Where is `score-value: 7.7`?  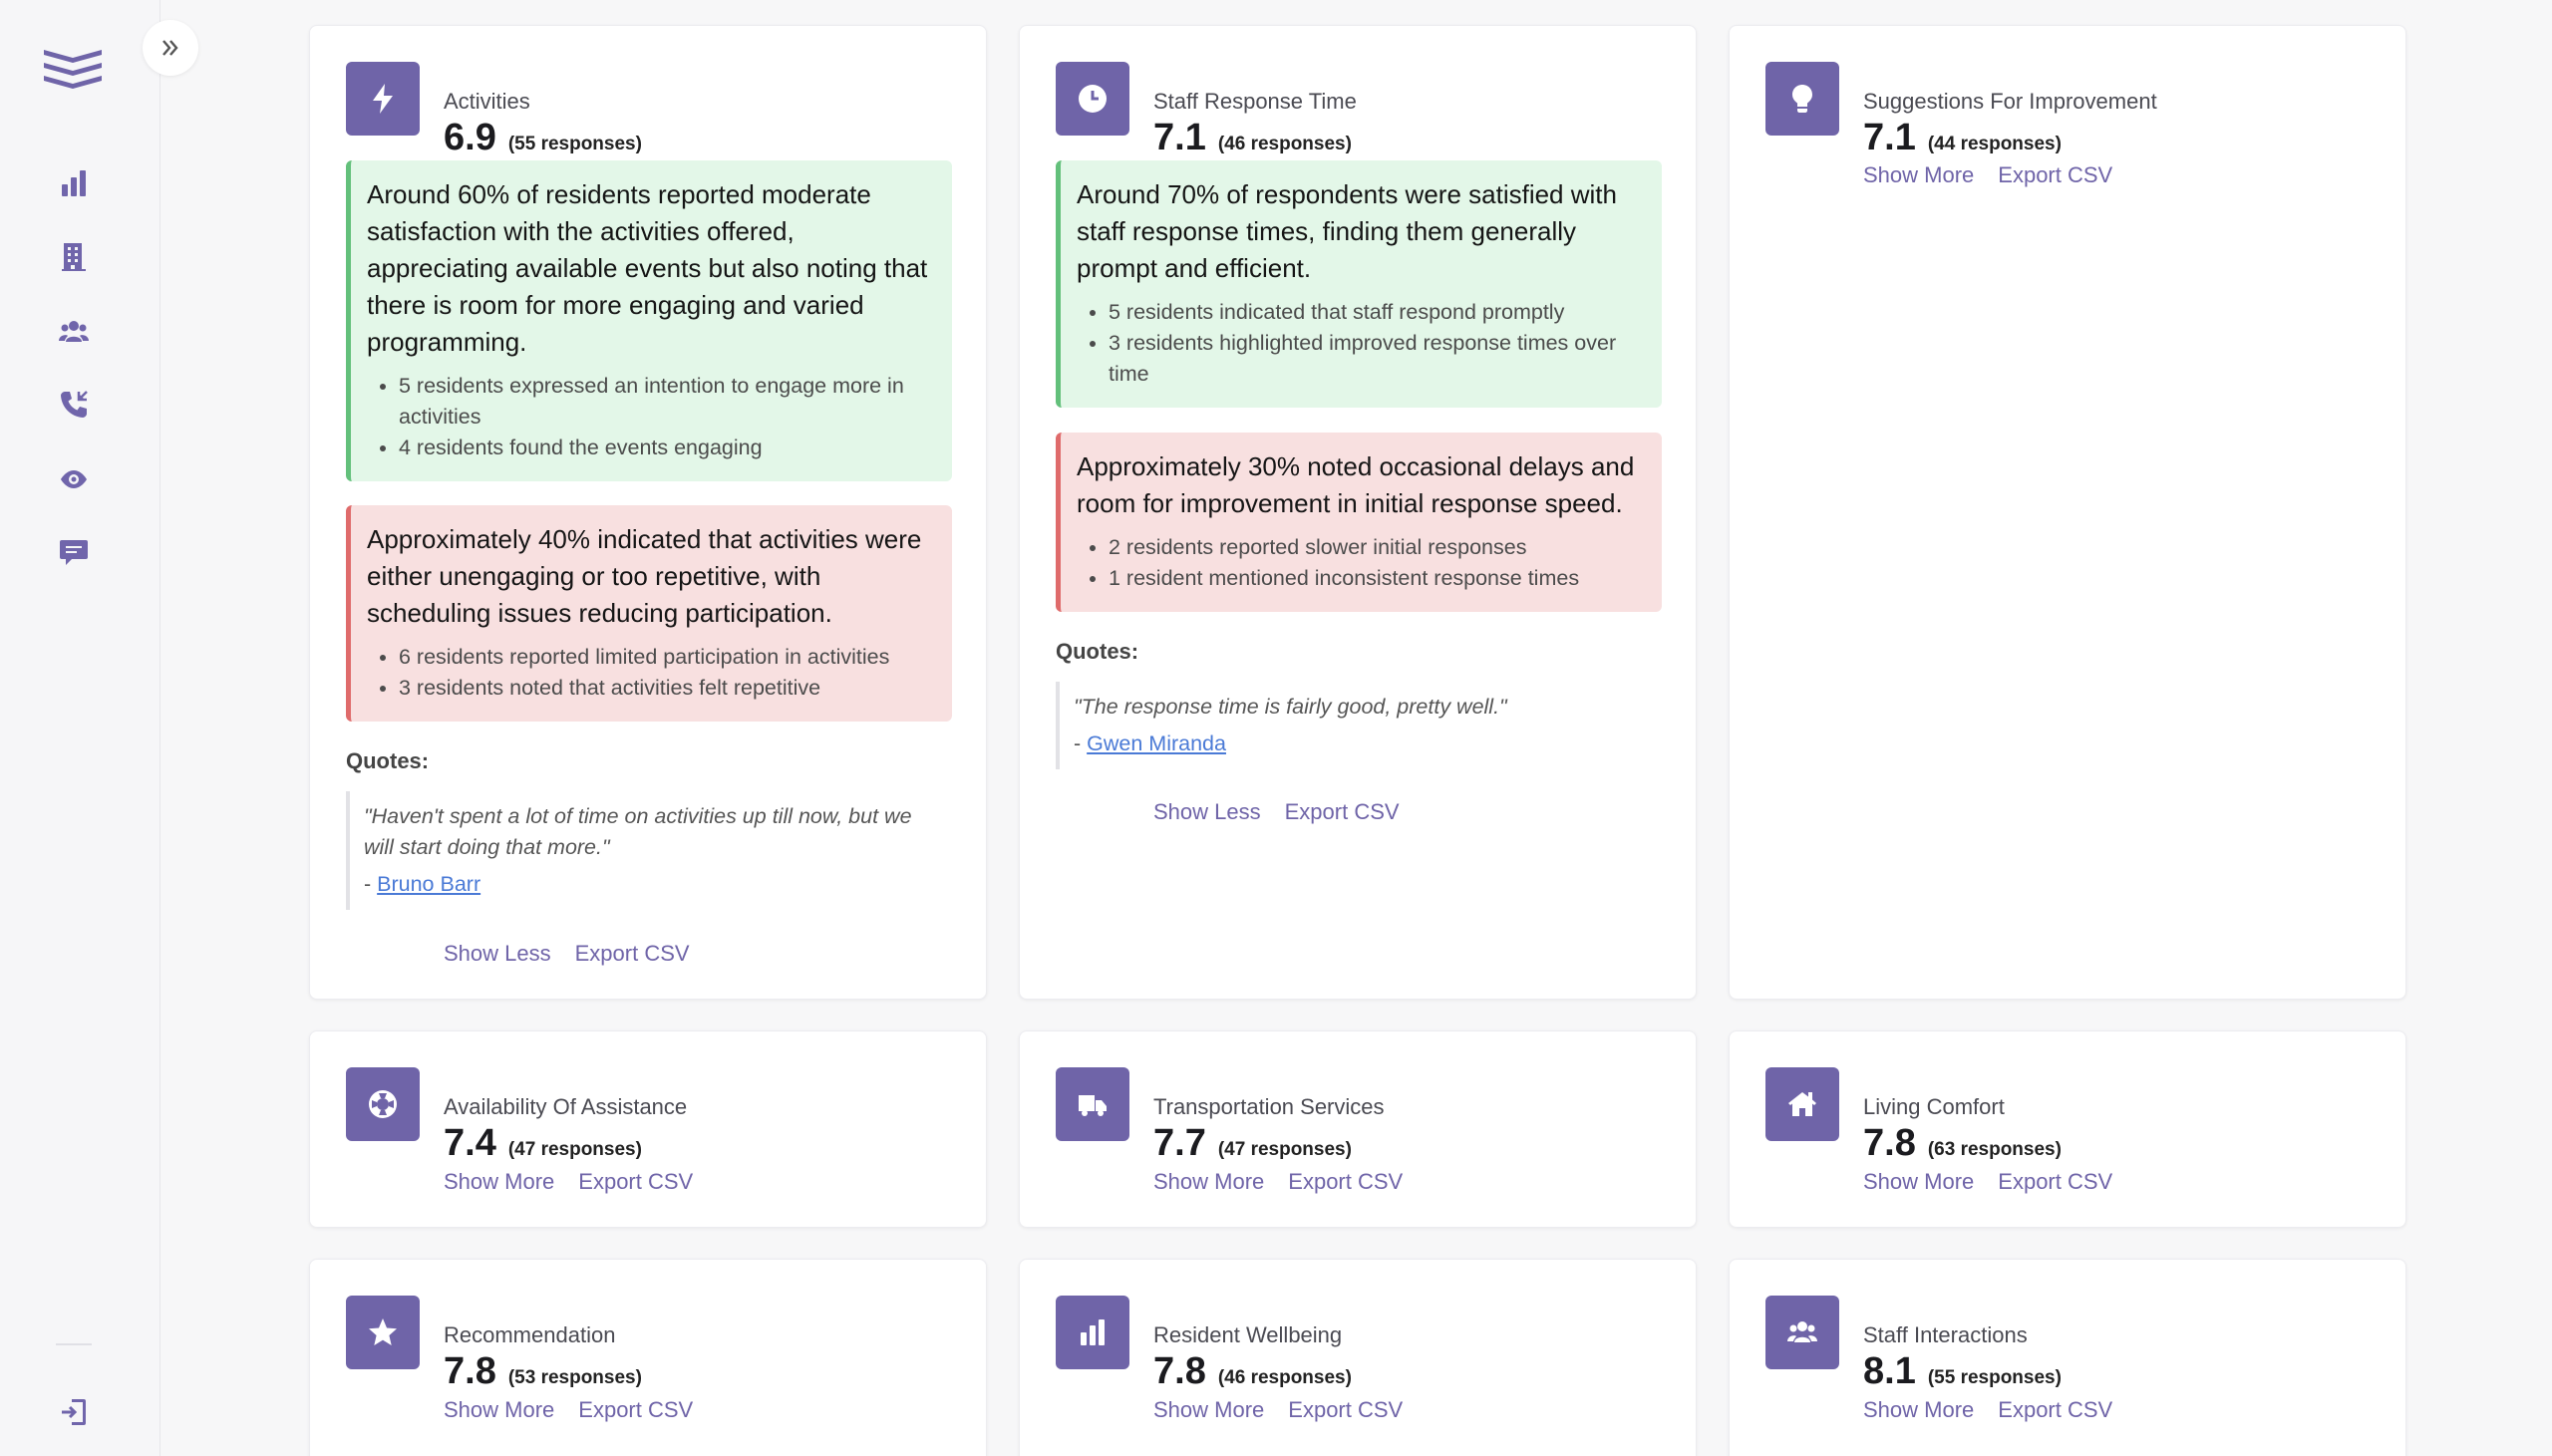
score-value: 7.7 is located at coordinates (1179, 1143).